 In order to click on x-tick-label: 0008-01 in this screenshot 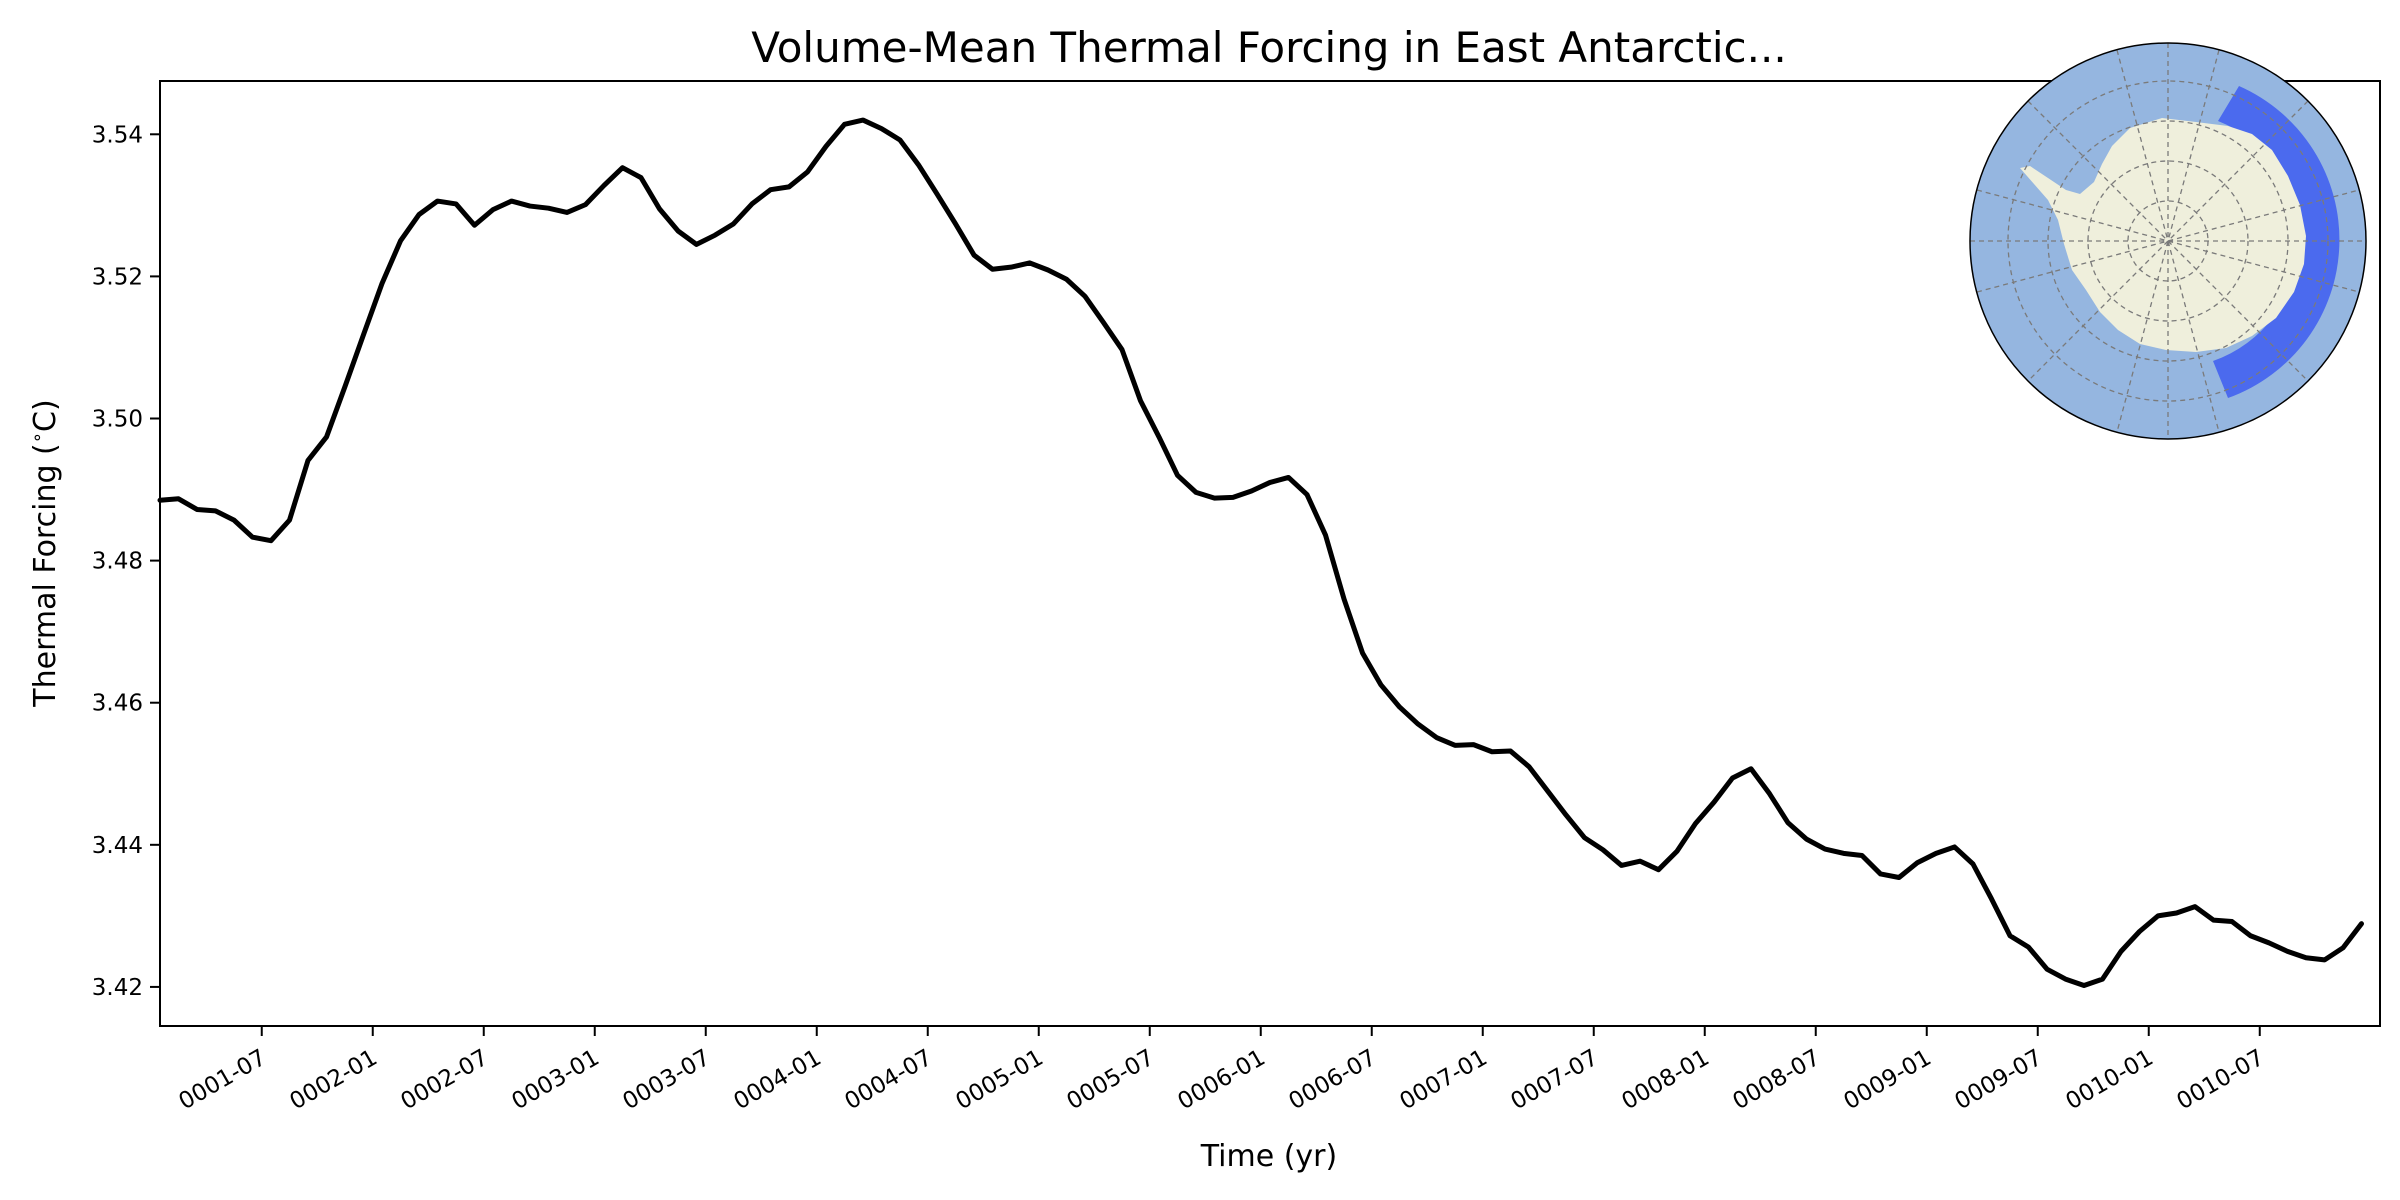, I will do `click(1666, 1080)`.